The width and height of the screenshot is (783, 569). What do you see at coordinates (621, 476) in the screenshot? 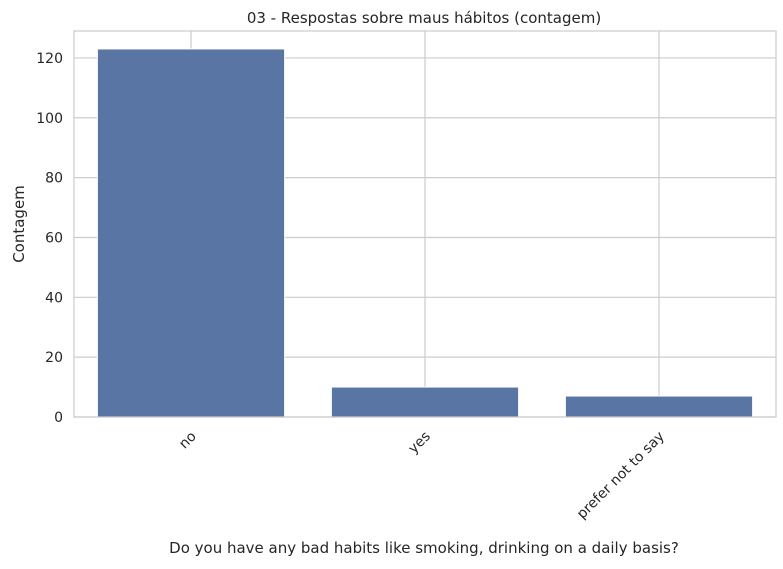
I see `x-tick-label: prefer not to say` at bounding box center [621, 476].